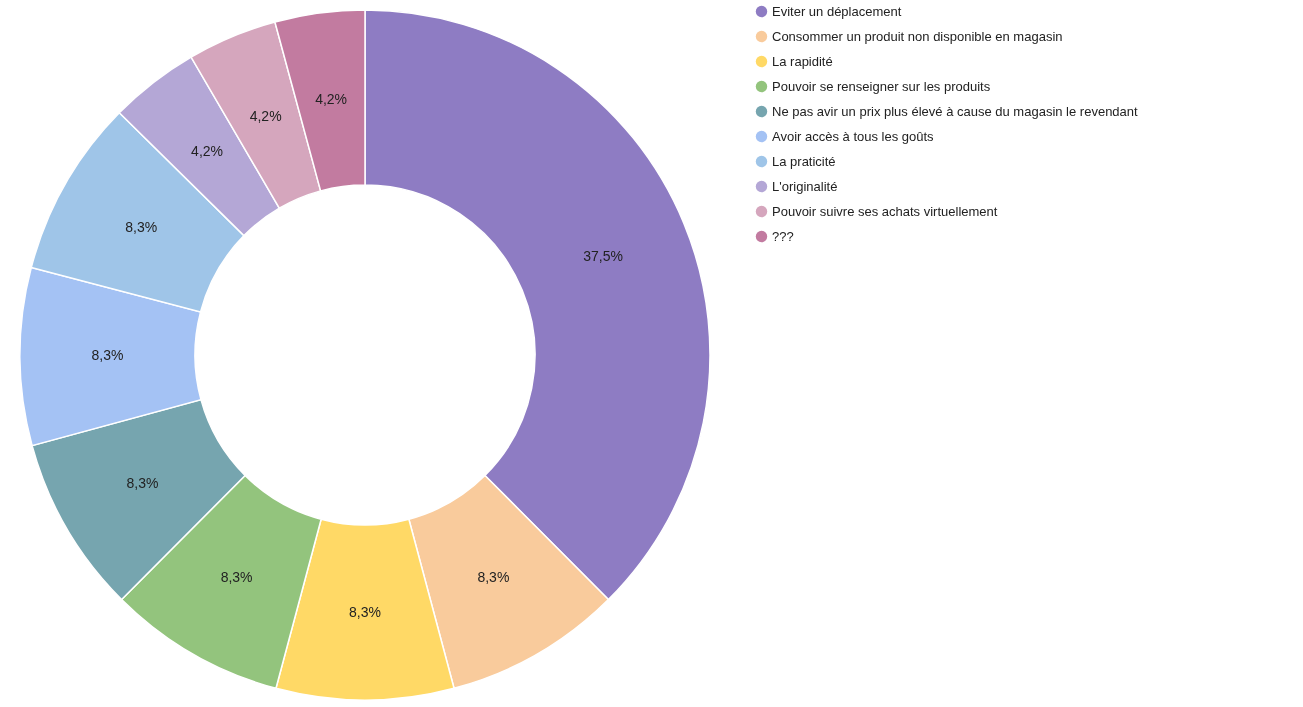 This screenshot has height=707, width=1303. What do you see at coordinates (917, 36) in the screenshot?
I see `legend-label: Consommer un produit non disponible en magasin` at bounding box center [917, 36].